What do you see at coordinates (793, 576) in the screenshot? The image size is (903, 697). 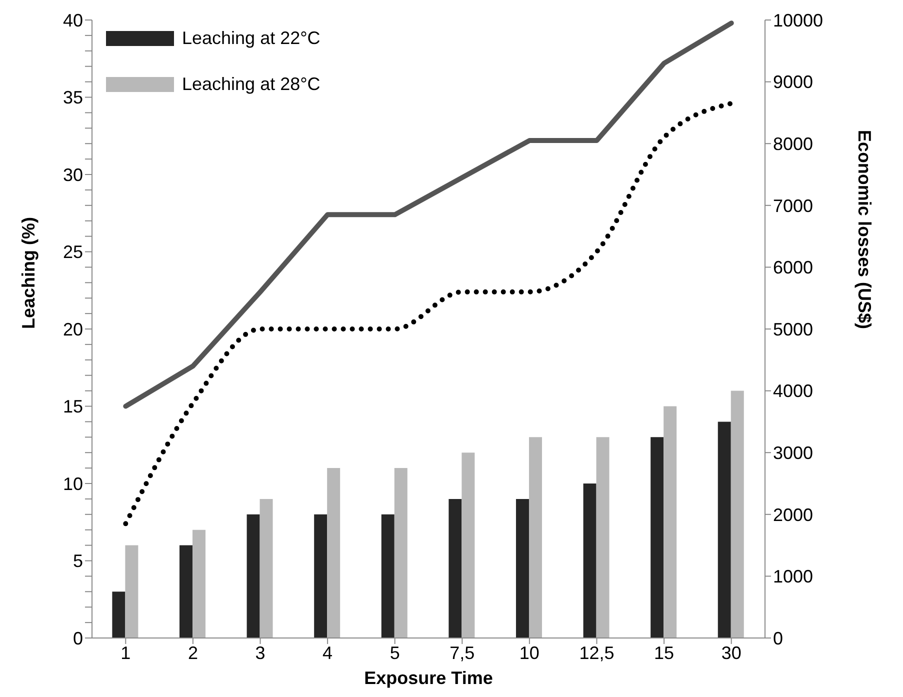 I see `y2-tick-label: 1000` at bounding box center [793, 576].